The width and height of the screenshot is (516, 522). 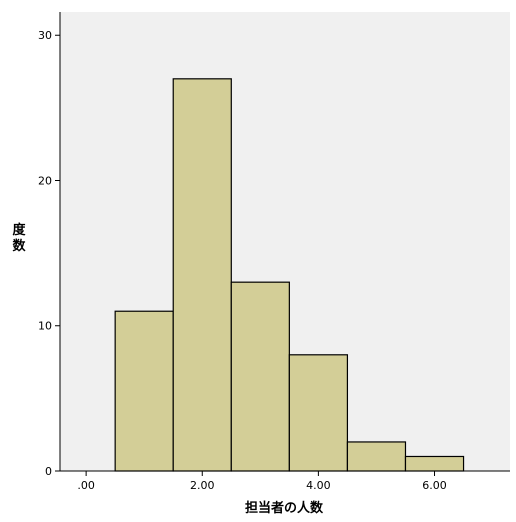 What do you see at coordinates (434, 485) in the screenshot?
I see `x-tick-label: 6.00` at bounding box center [434, 485].